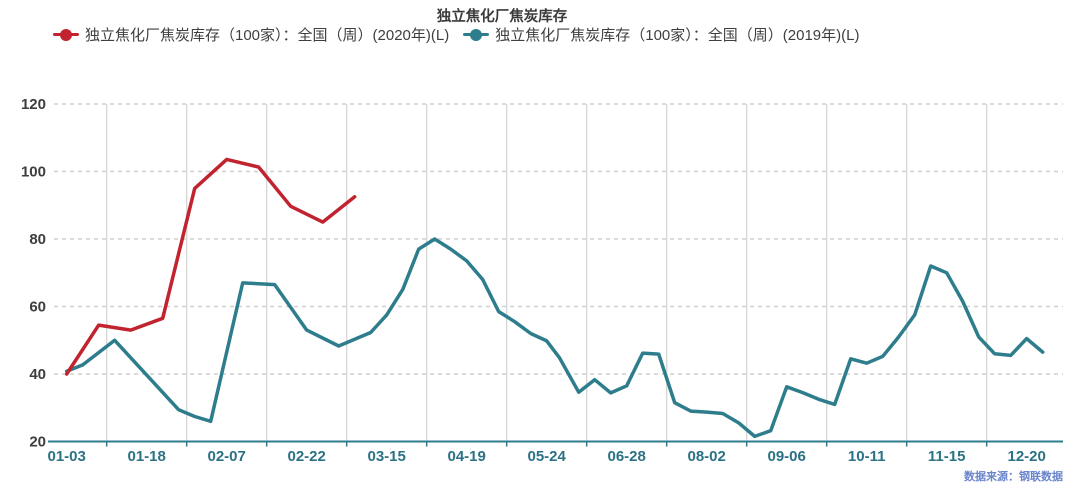 The height and width of the screenshot is (496, 1069). I want to click on x-tick-label: 09-06, so click(787, 456).